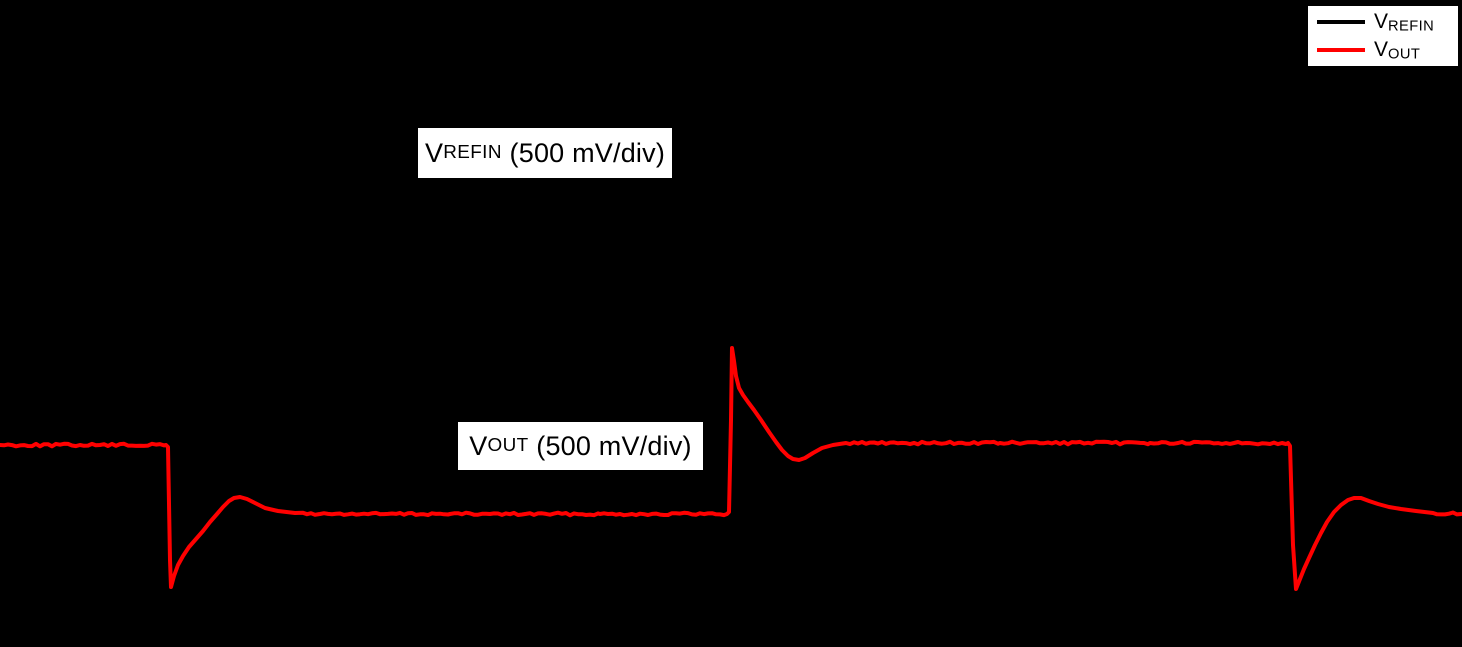 The width and height of the screenshot is (1462, 647). I want to click on legend-entry-vout: VOUT, so click(1387, 50).